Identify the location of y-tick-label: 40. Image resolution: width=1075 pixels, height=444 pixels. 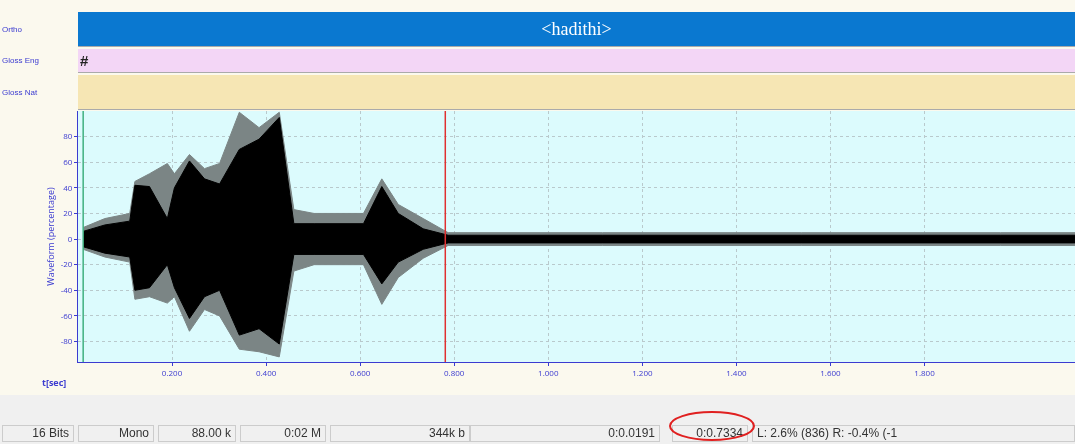
(68, 187).